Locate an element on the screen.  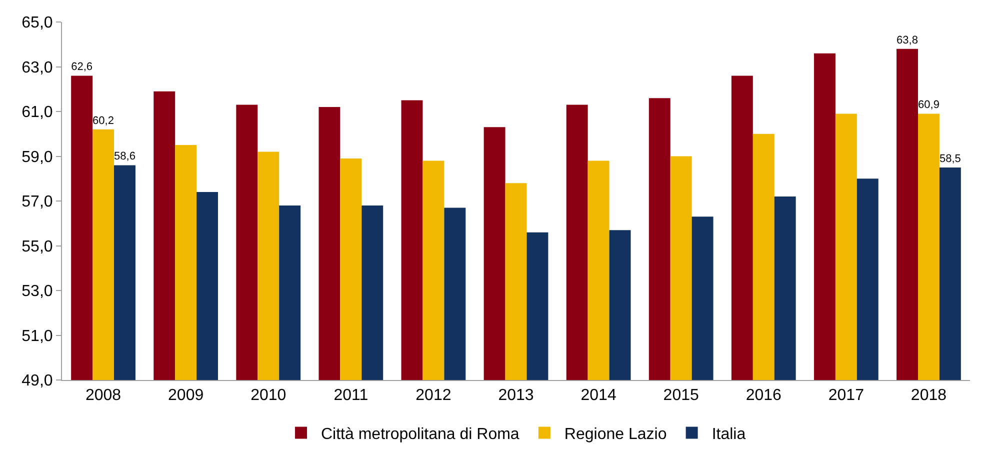
y-tick-label: 59,0 is located at coordinates (37, 157).